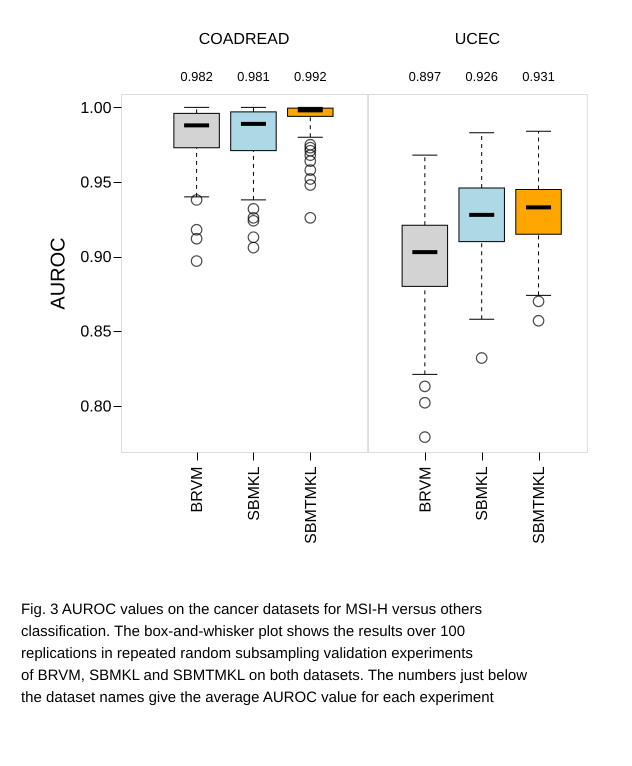 The image size is (632, 766). I want to click on text: 0.931, so click(538, 76).